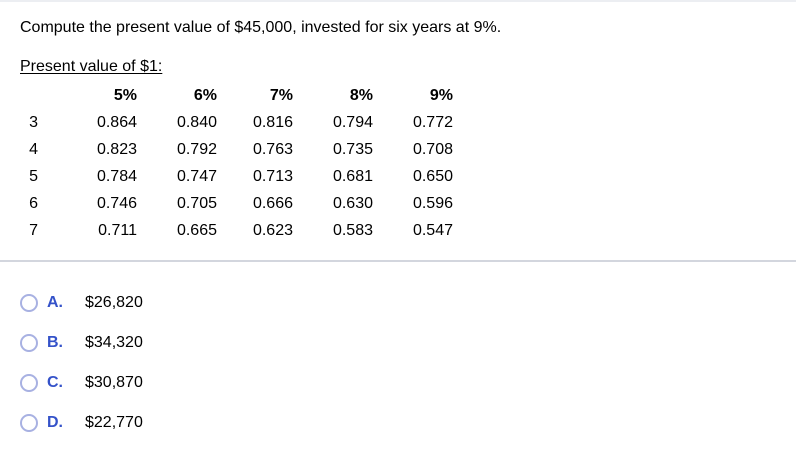  Describe the element at coordinates (236, 95) in the screenshot. I see `table-header-row: 5% 6% 7% 8% 9%` at that location.